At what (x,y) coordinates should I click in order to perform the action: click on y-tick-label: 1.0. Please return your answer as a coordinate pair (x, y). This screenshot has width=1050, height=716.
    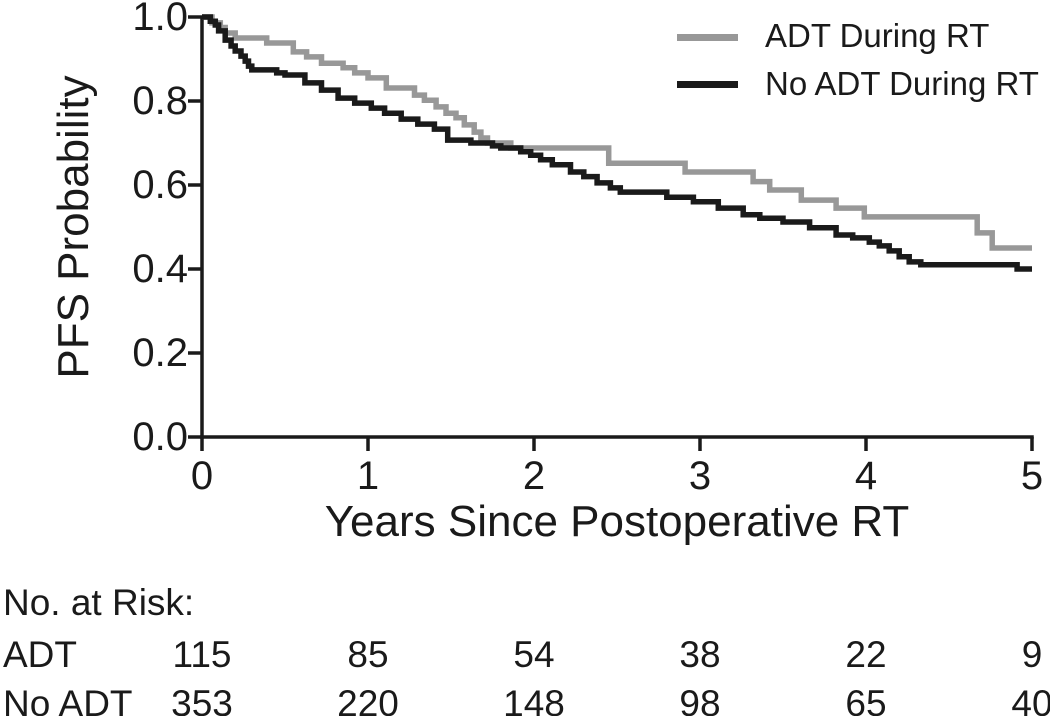
    Looking at the image, I should click on (160, 19).